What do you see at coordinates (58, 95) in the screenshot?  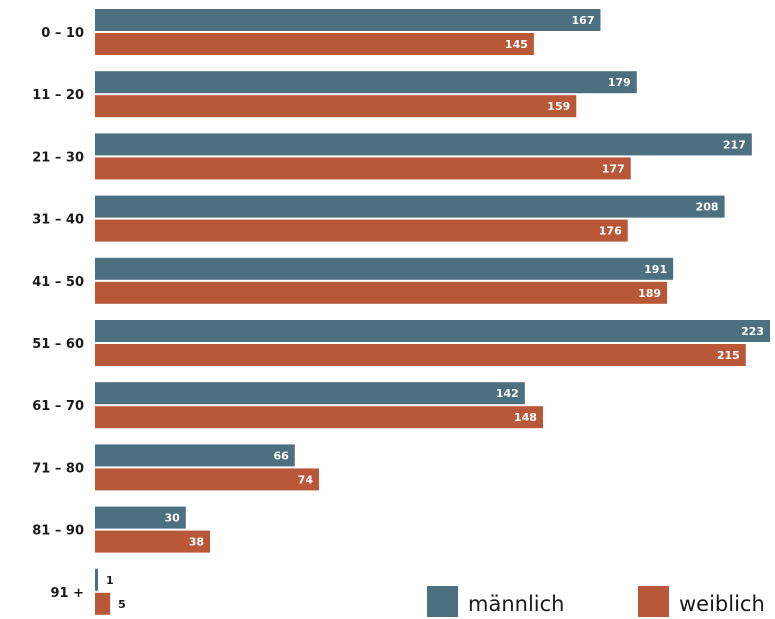 I see `category-label-11-20: 11 – 20` at bounding box center [58, 95].